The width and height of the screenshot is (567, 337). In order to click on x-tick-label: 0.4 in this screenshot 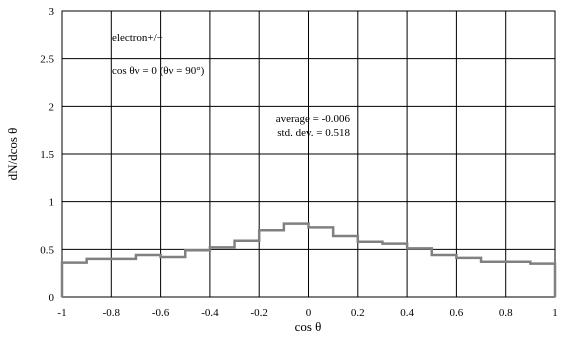, I will do `click(407, 313)`.